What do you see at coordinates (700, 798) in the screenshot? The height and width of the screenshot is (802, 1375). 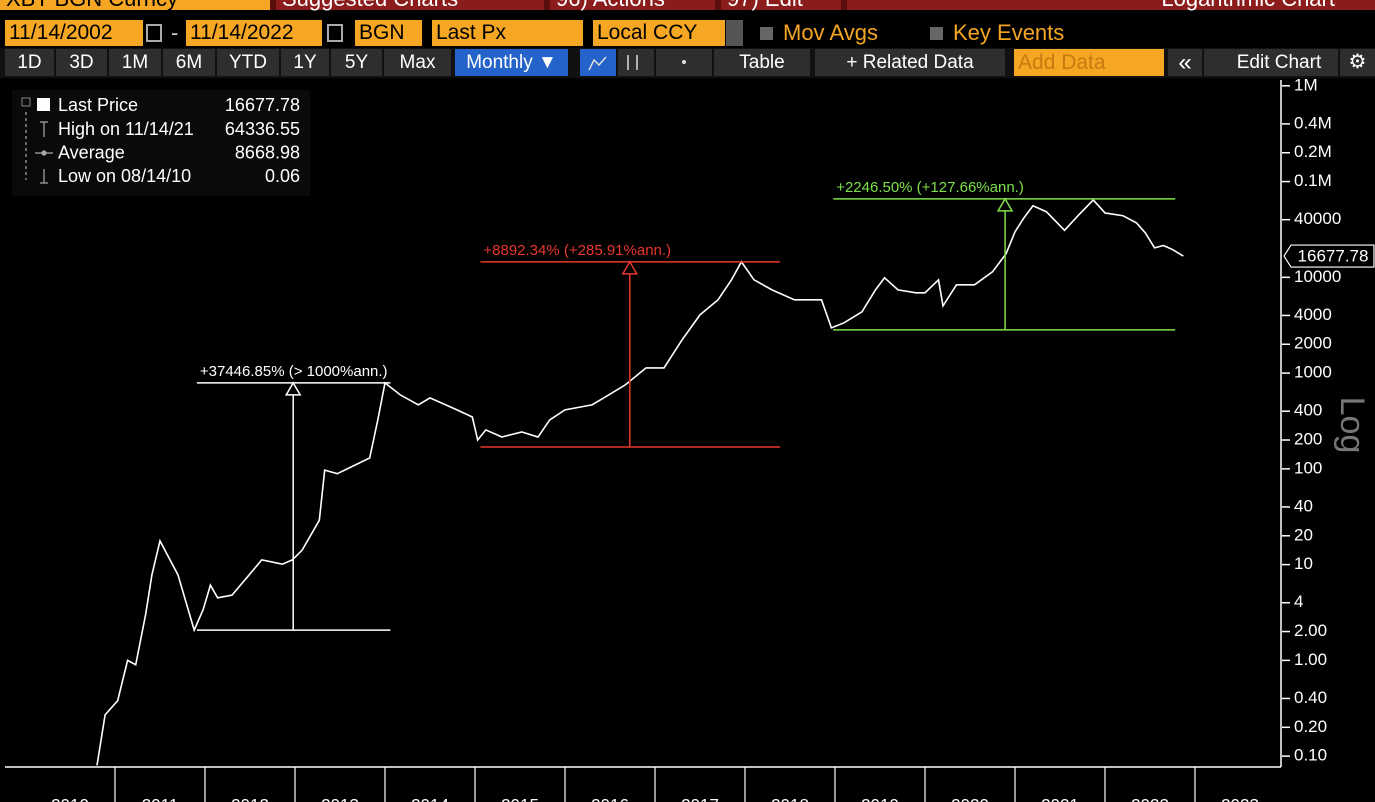 I see `x-tick-label: 2017` at bounding box center [700, 798].